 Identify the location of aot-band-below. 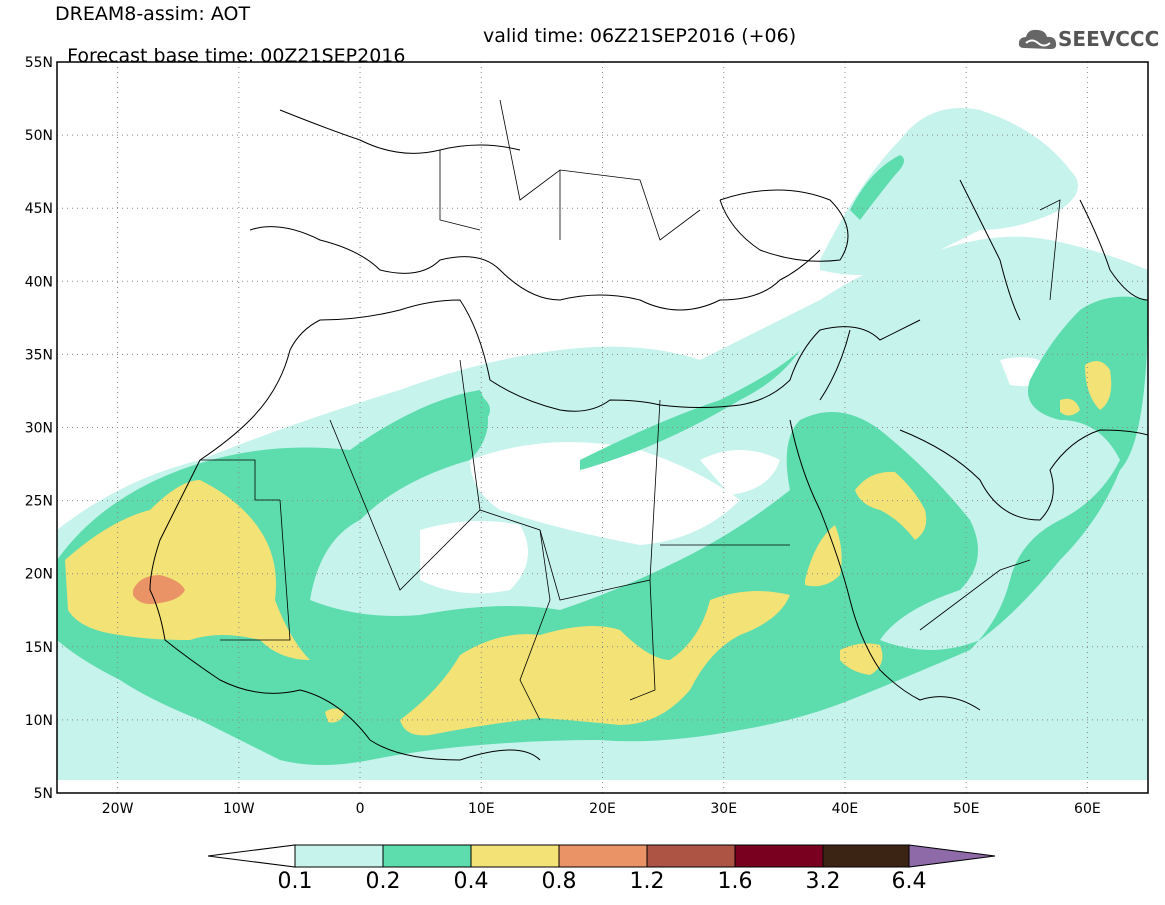
(740, 475).